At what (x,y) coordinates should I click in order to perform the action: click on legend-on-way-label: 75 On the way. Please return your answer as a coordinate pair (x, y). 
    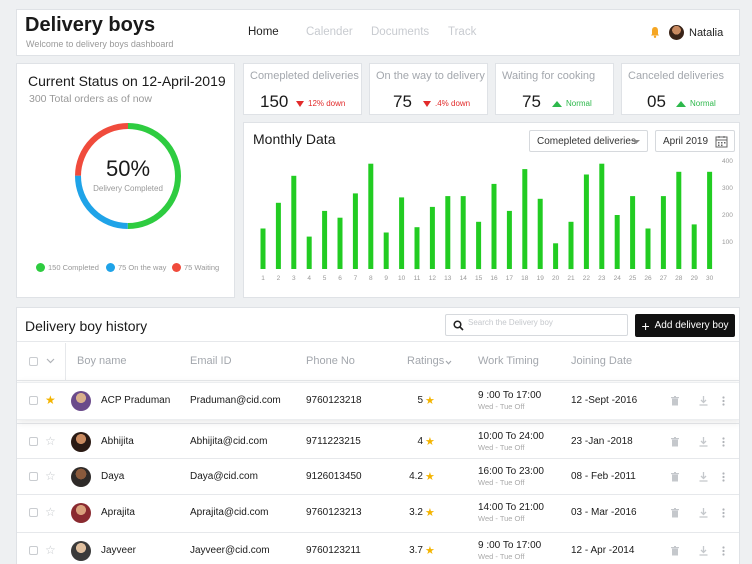
    Looking at the image, I should click on (142, 267).